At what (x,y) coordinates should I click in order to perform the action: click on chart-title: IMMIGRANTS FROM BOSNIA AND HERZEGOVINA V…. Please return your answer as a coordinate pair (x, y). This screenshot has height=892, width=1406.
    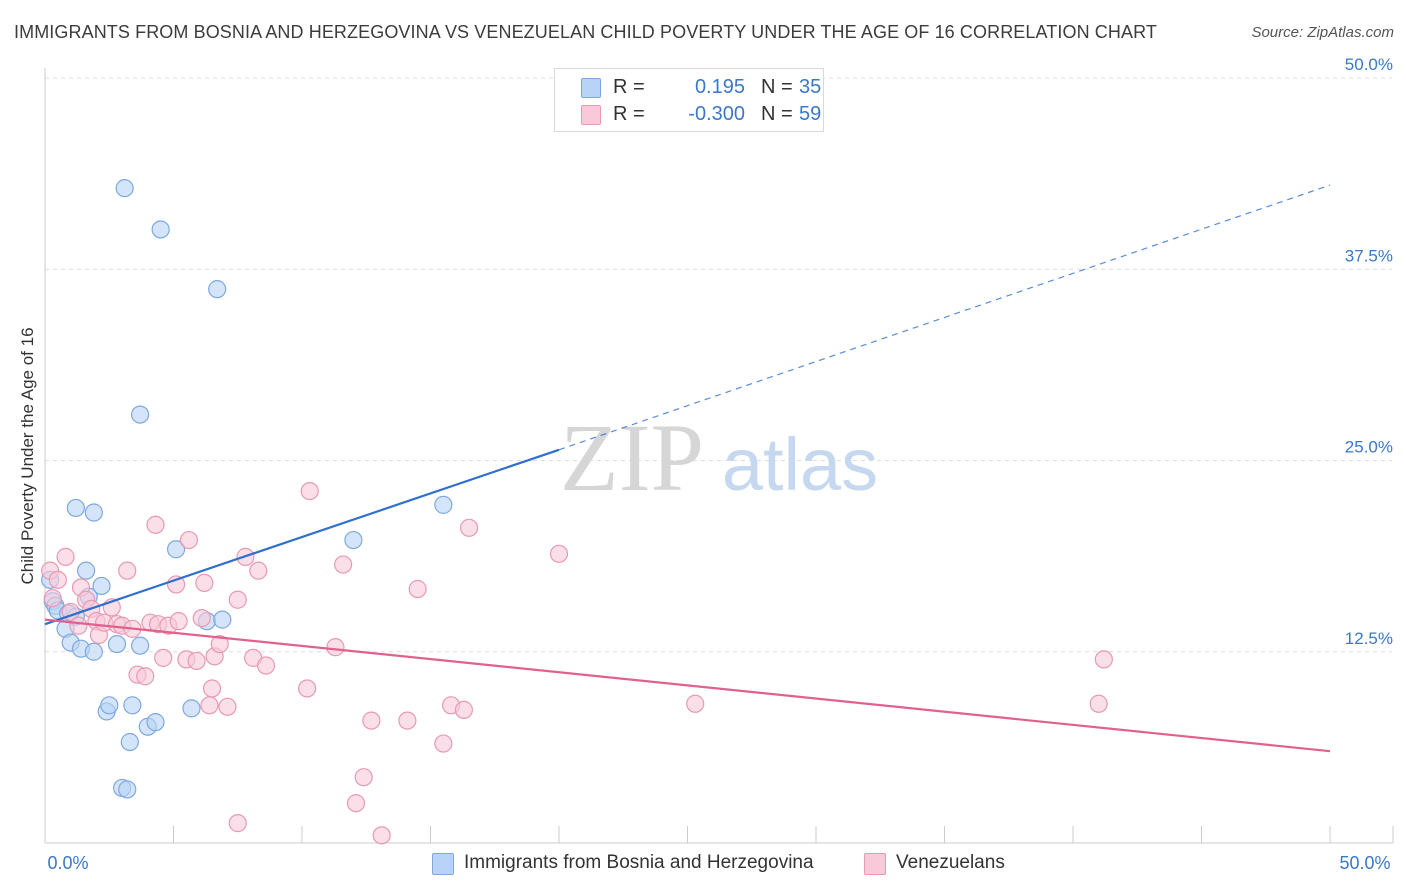
    Looking at the image, I should click on (585, 32).